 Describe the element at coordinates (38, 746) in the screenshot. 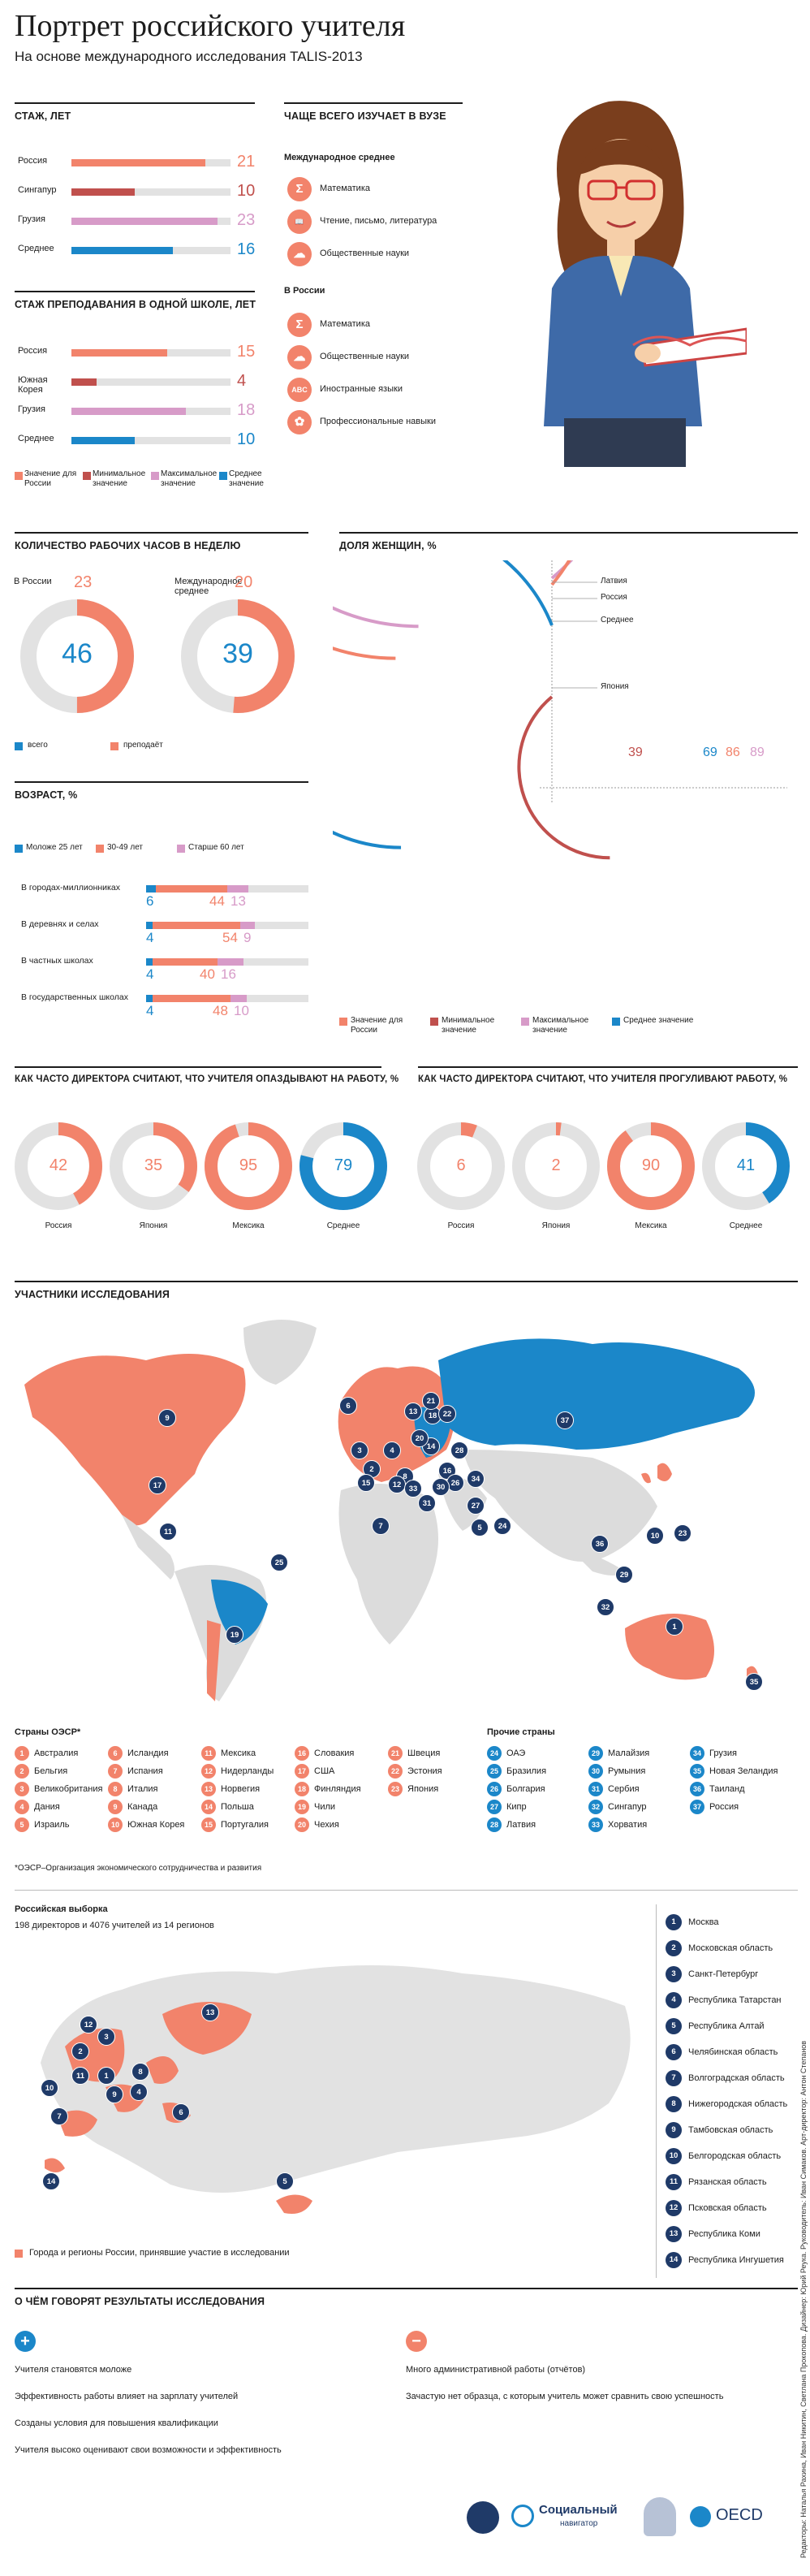

I see `legend-label: всего` at that location.